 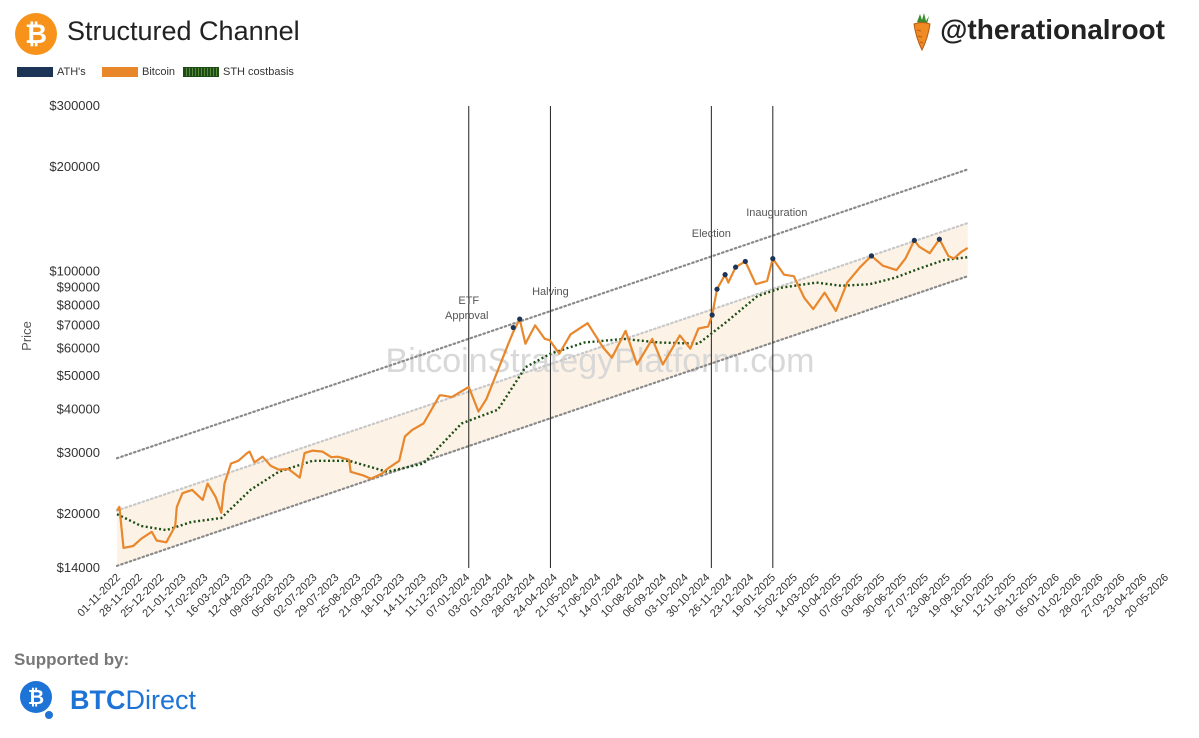 What do you see at coordinates (78, 348) in the screenshot?
I see `y-tick-label: $60000` at bounding box center [78, 348].